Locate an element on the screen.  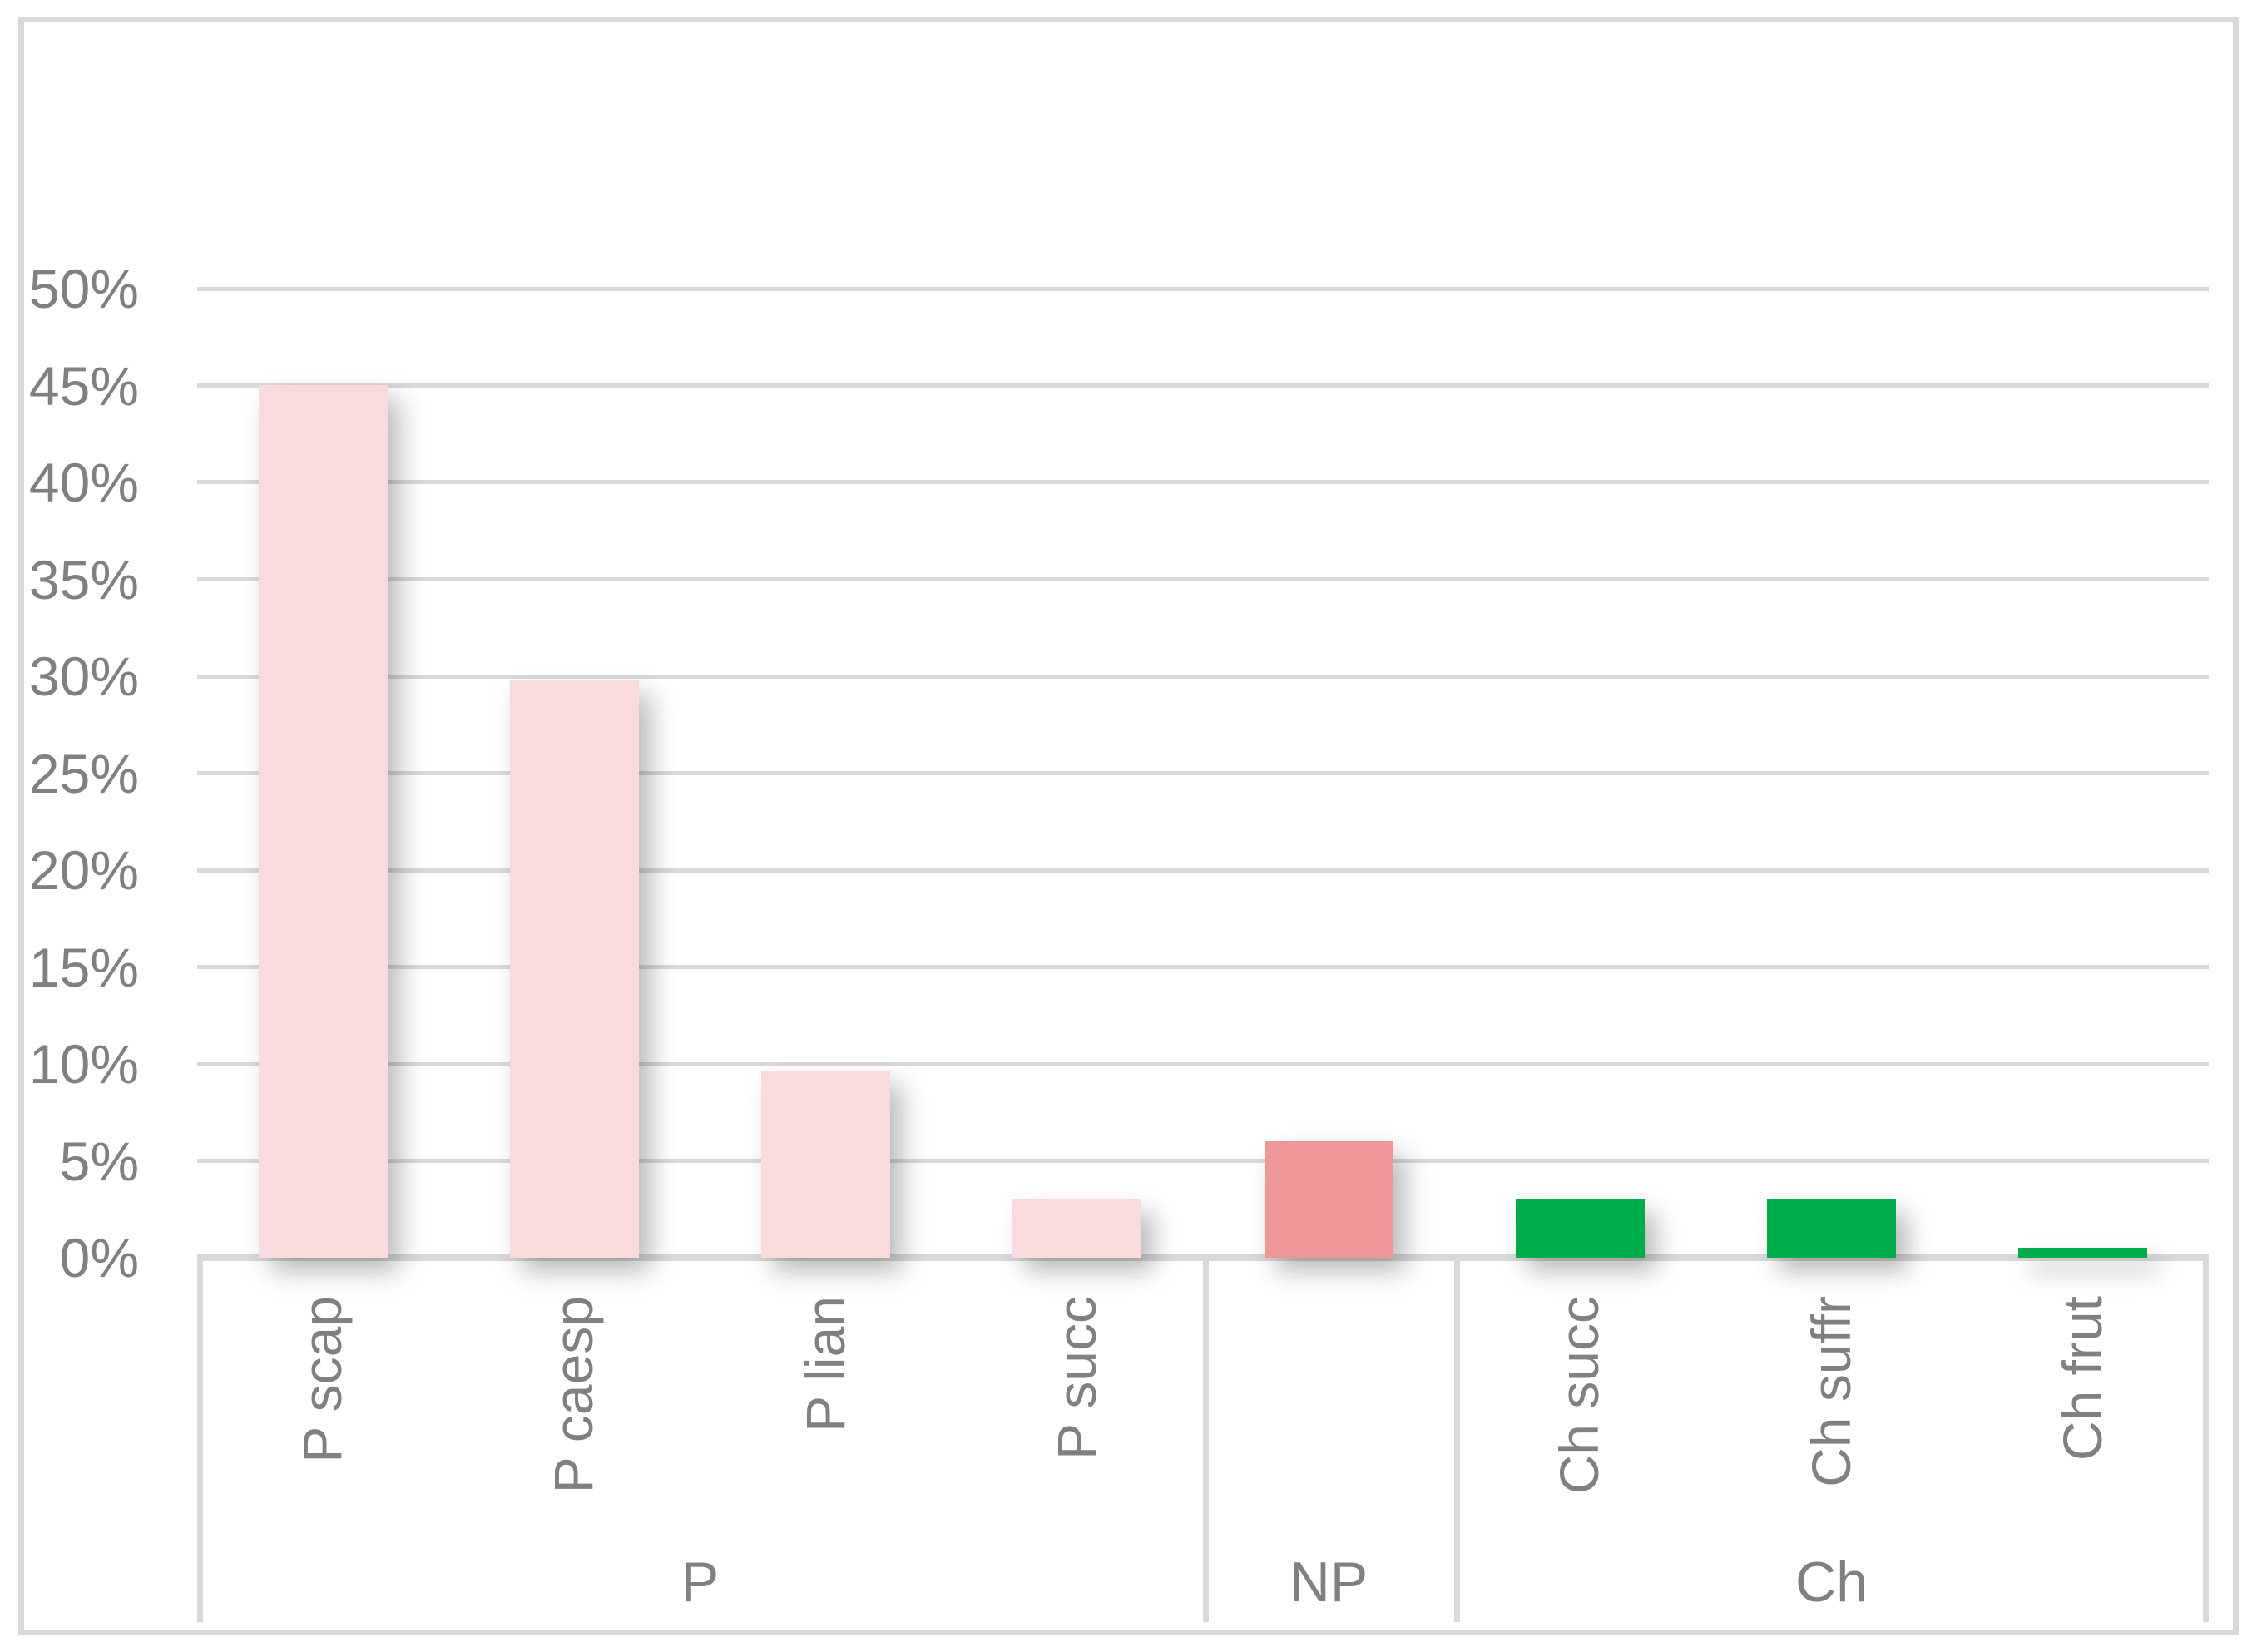
category-label-ch-frut: Ch frut is located at coordinates (2083, 1379).